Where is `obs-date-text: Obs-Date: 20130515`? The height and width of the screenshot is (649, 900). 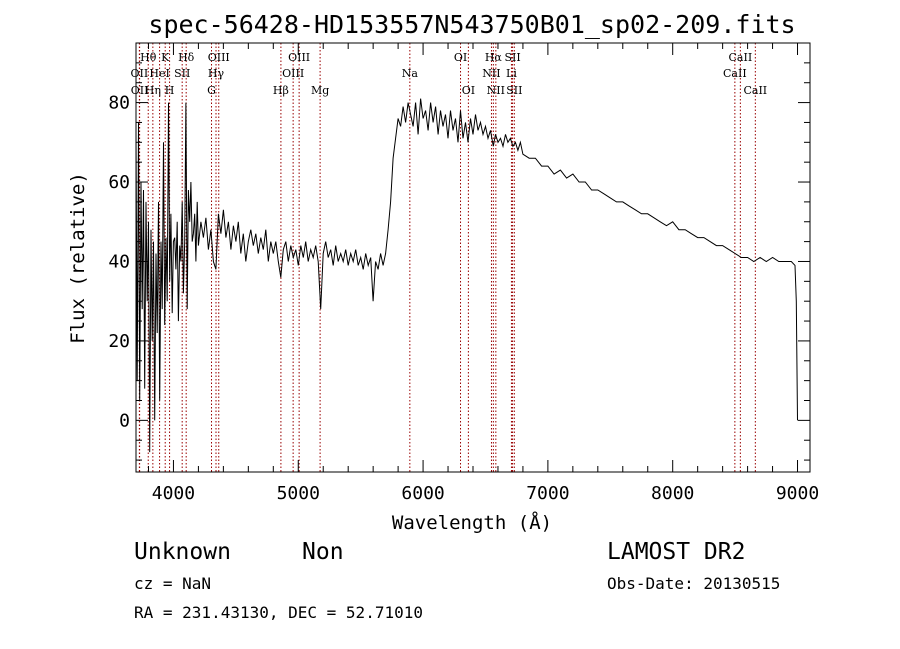 obs-date-text: Obs-Date: 20130515 is located at coordinates (693, 583).